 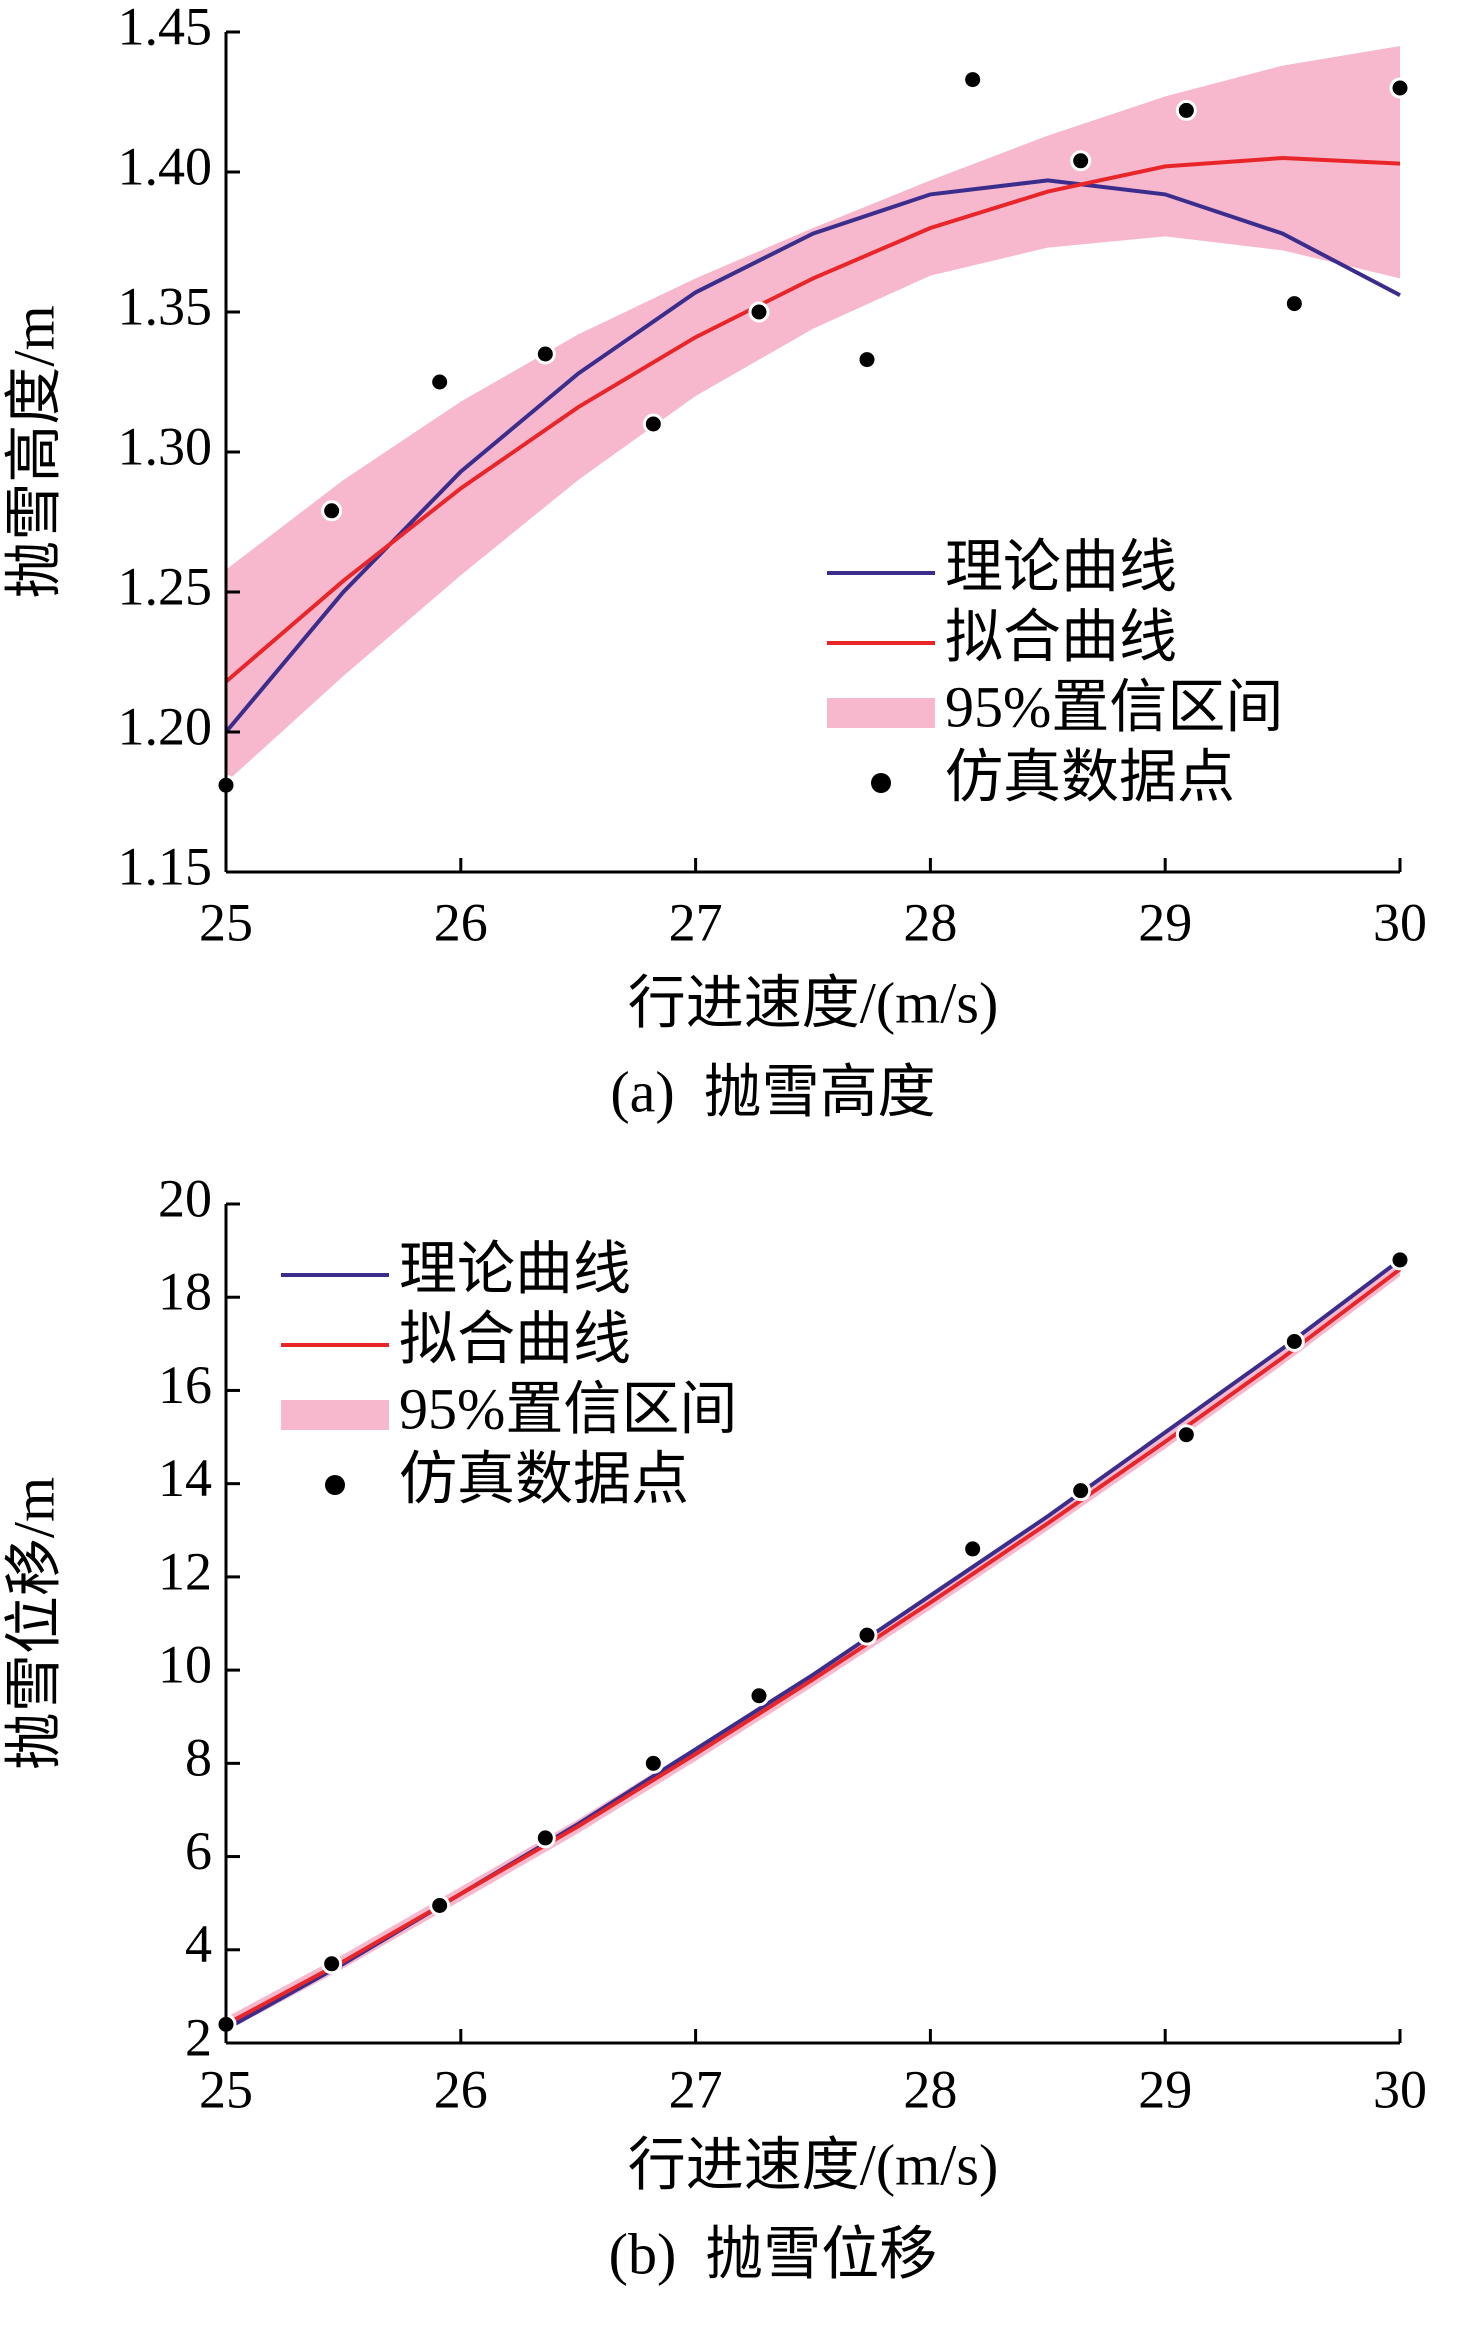 What do you see at coordinates (185, 1665) in the screenshot?
I see `y-tick-label: 10` at bounding box center [185, 1665].